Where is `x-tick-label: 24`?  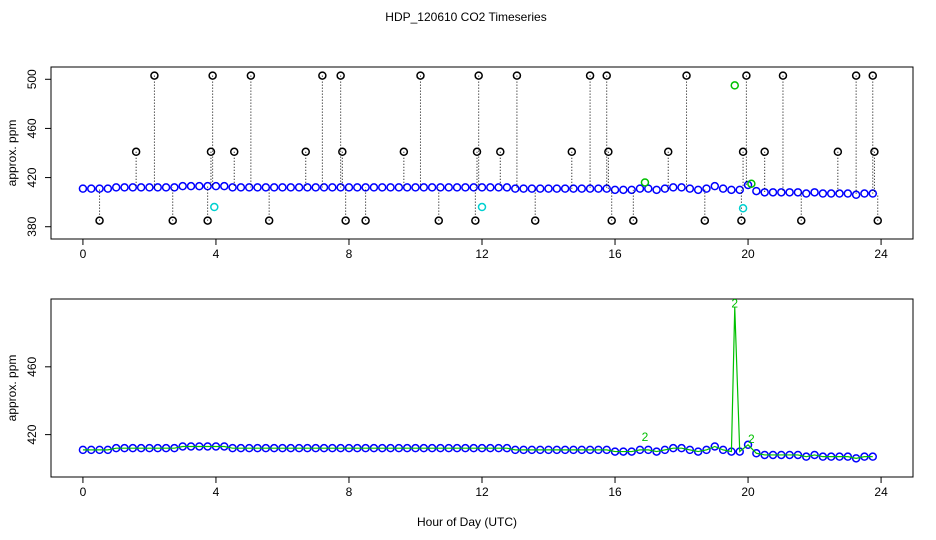 x-tick-label: 24 is located at coordinates (881, 492).